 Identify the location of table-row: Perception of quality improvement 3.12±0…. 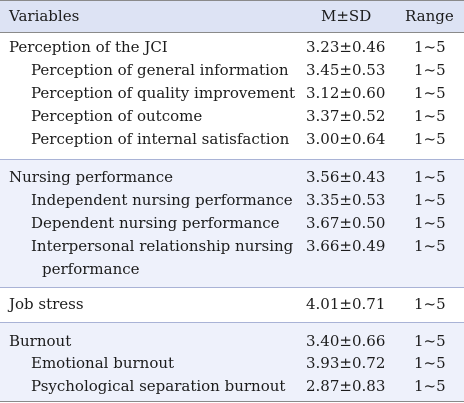
(232, 93).